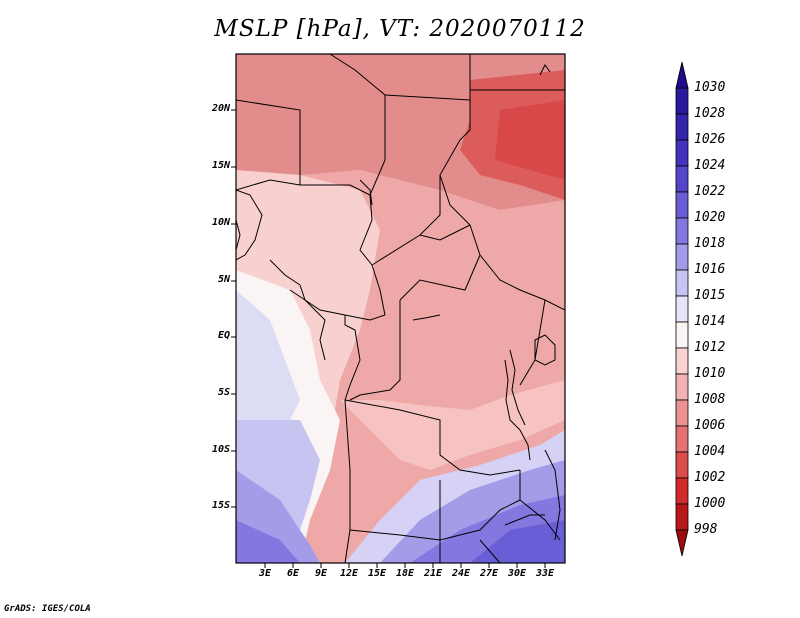  I want to click on lat-label: 5S, so click(223, 392).